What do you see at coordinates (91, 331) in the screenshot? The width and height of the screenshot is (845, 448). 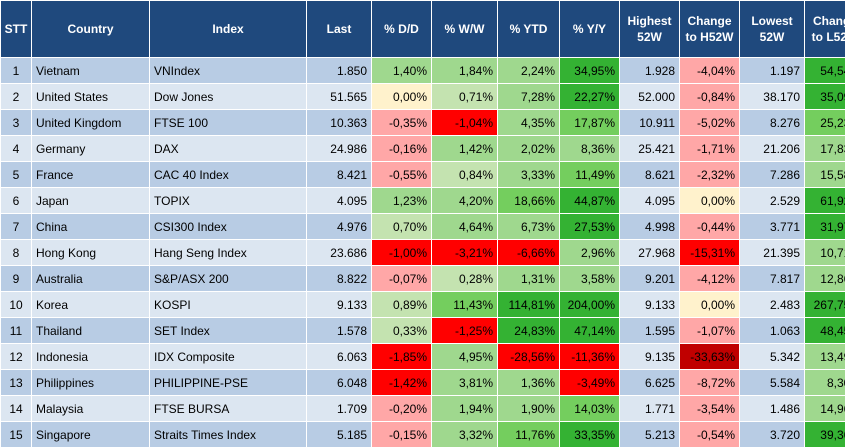 I see `cell-country: Thailand` at bounding box center [91, 331].